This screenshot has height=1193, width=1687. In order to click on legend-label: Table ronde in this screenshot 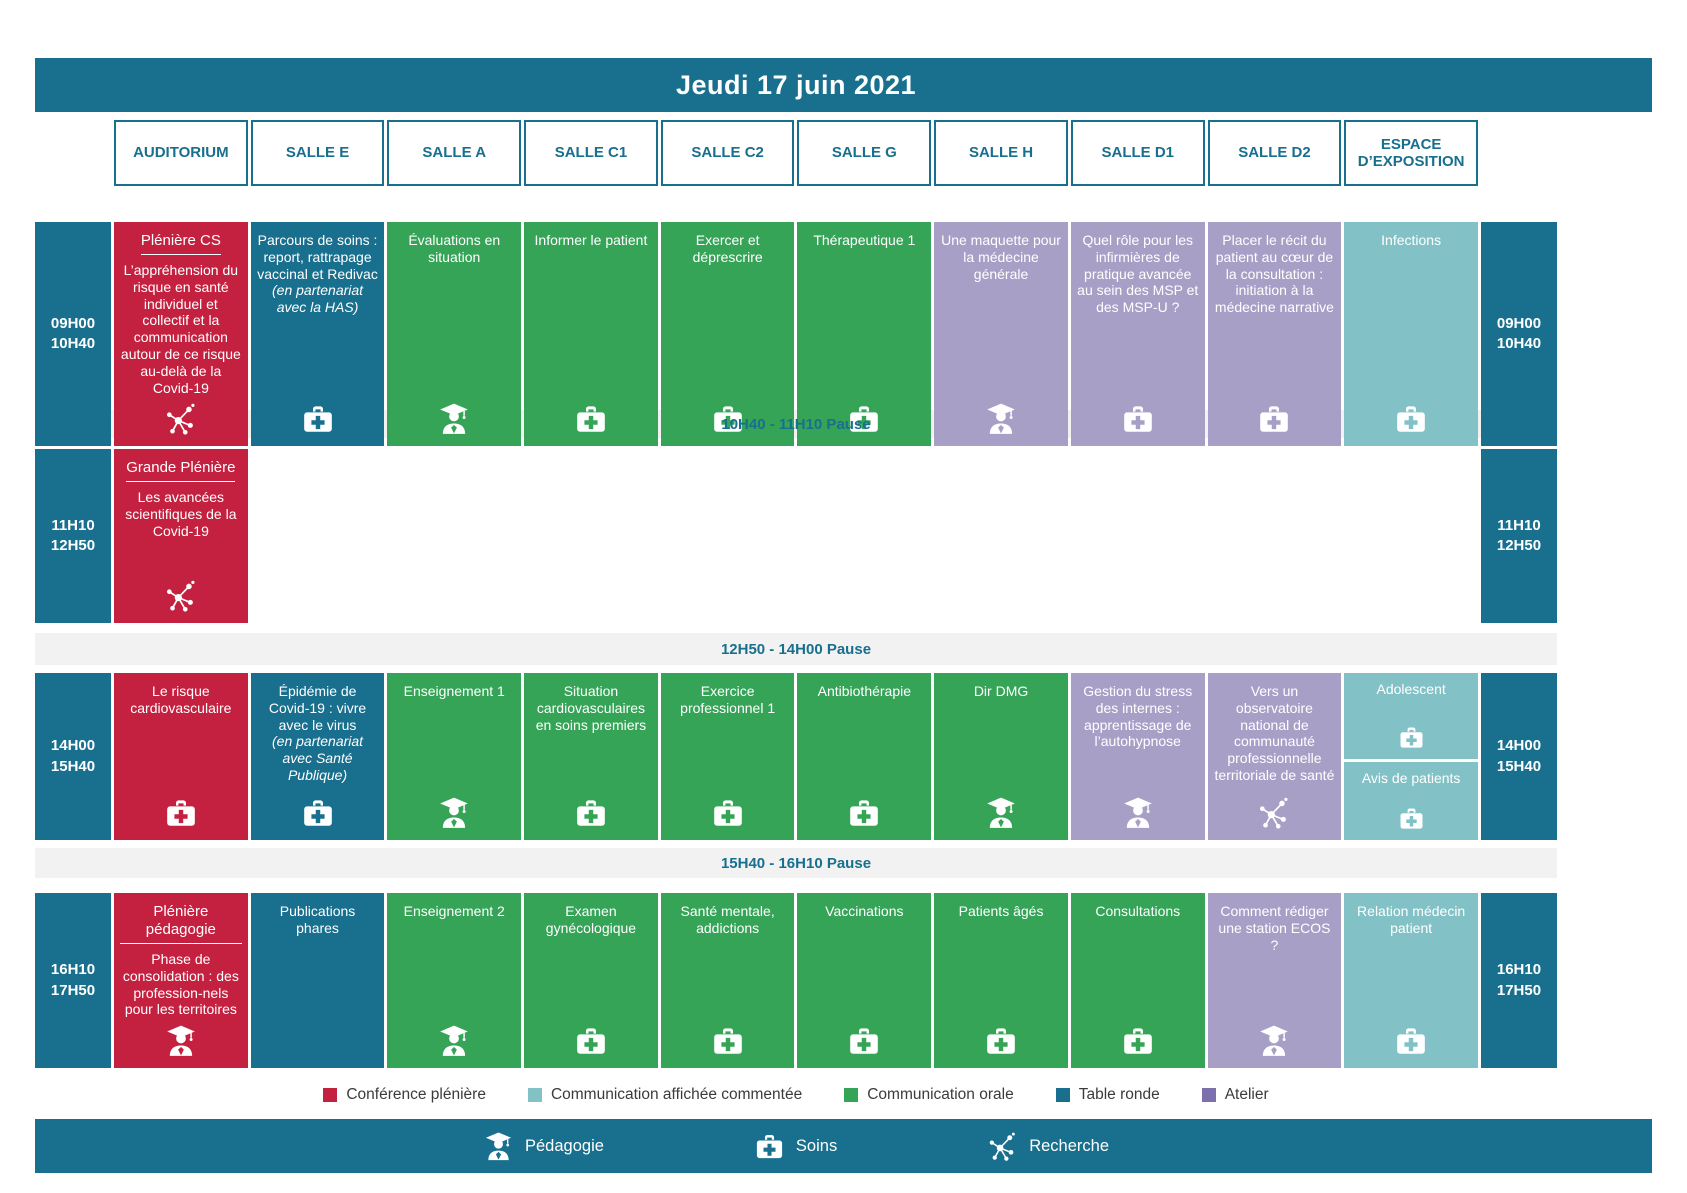, I will do `click(1119, 1094)`.